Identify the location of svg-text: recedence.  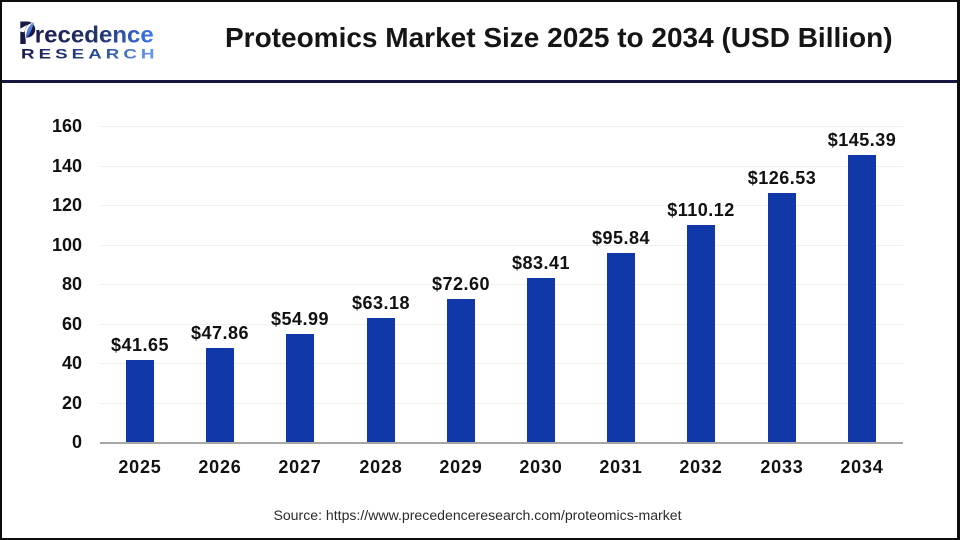
(94, 35).